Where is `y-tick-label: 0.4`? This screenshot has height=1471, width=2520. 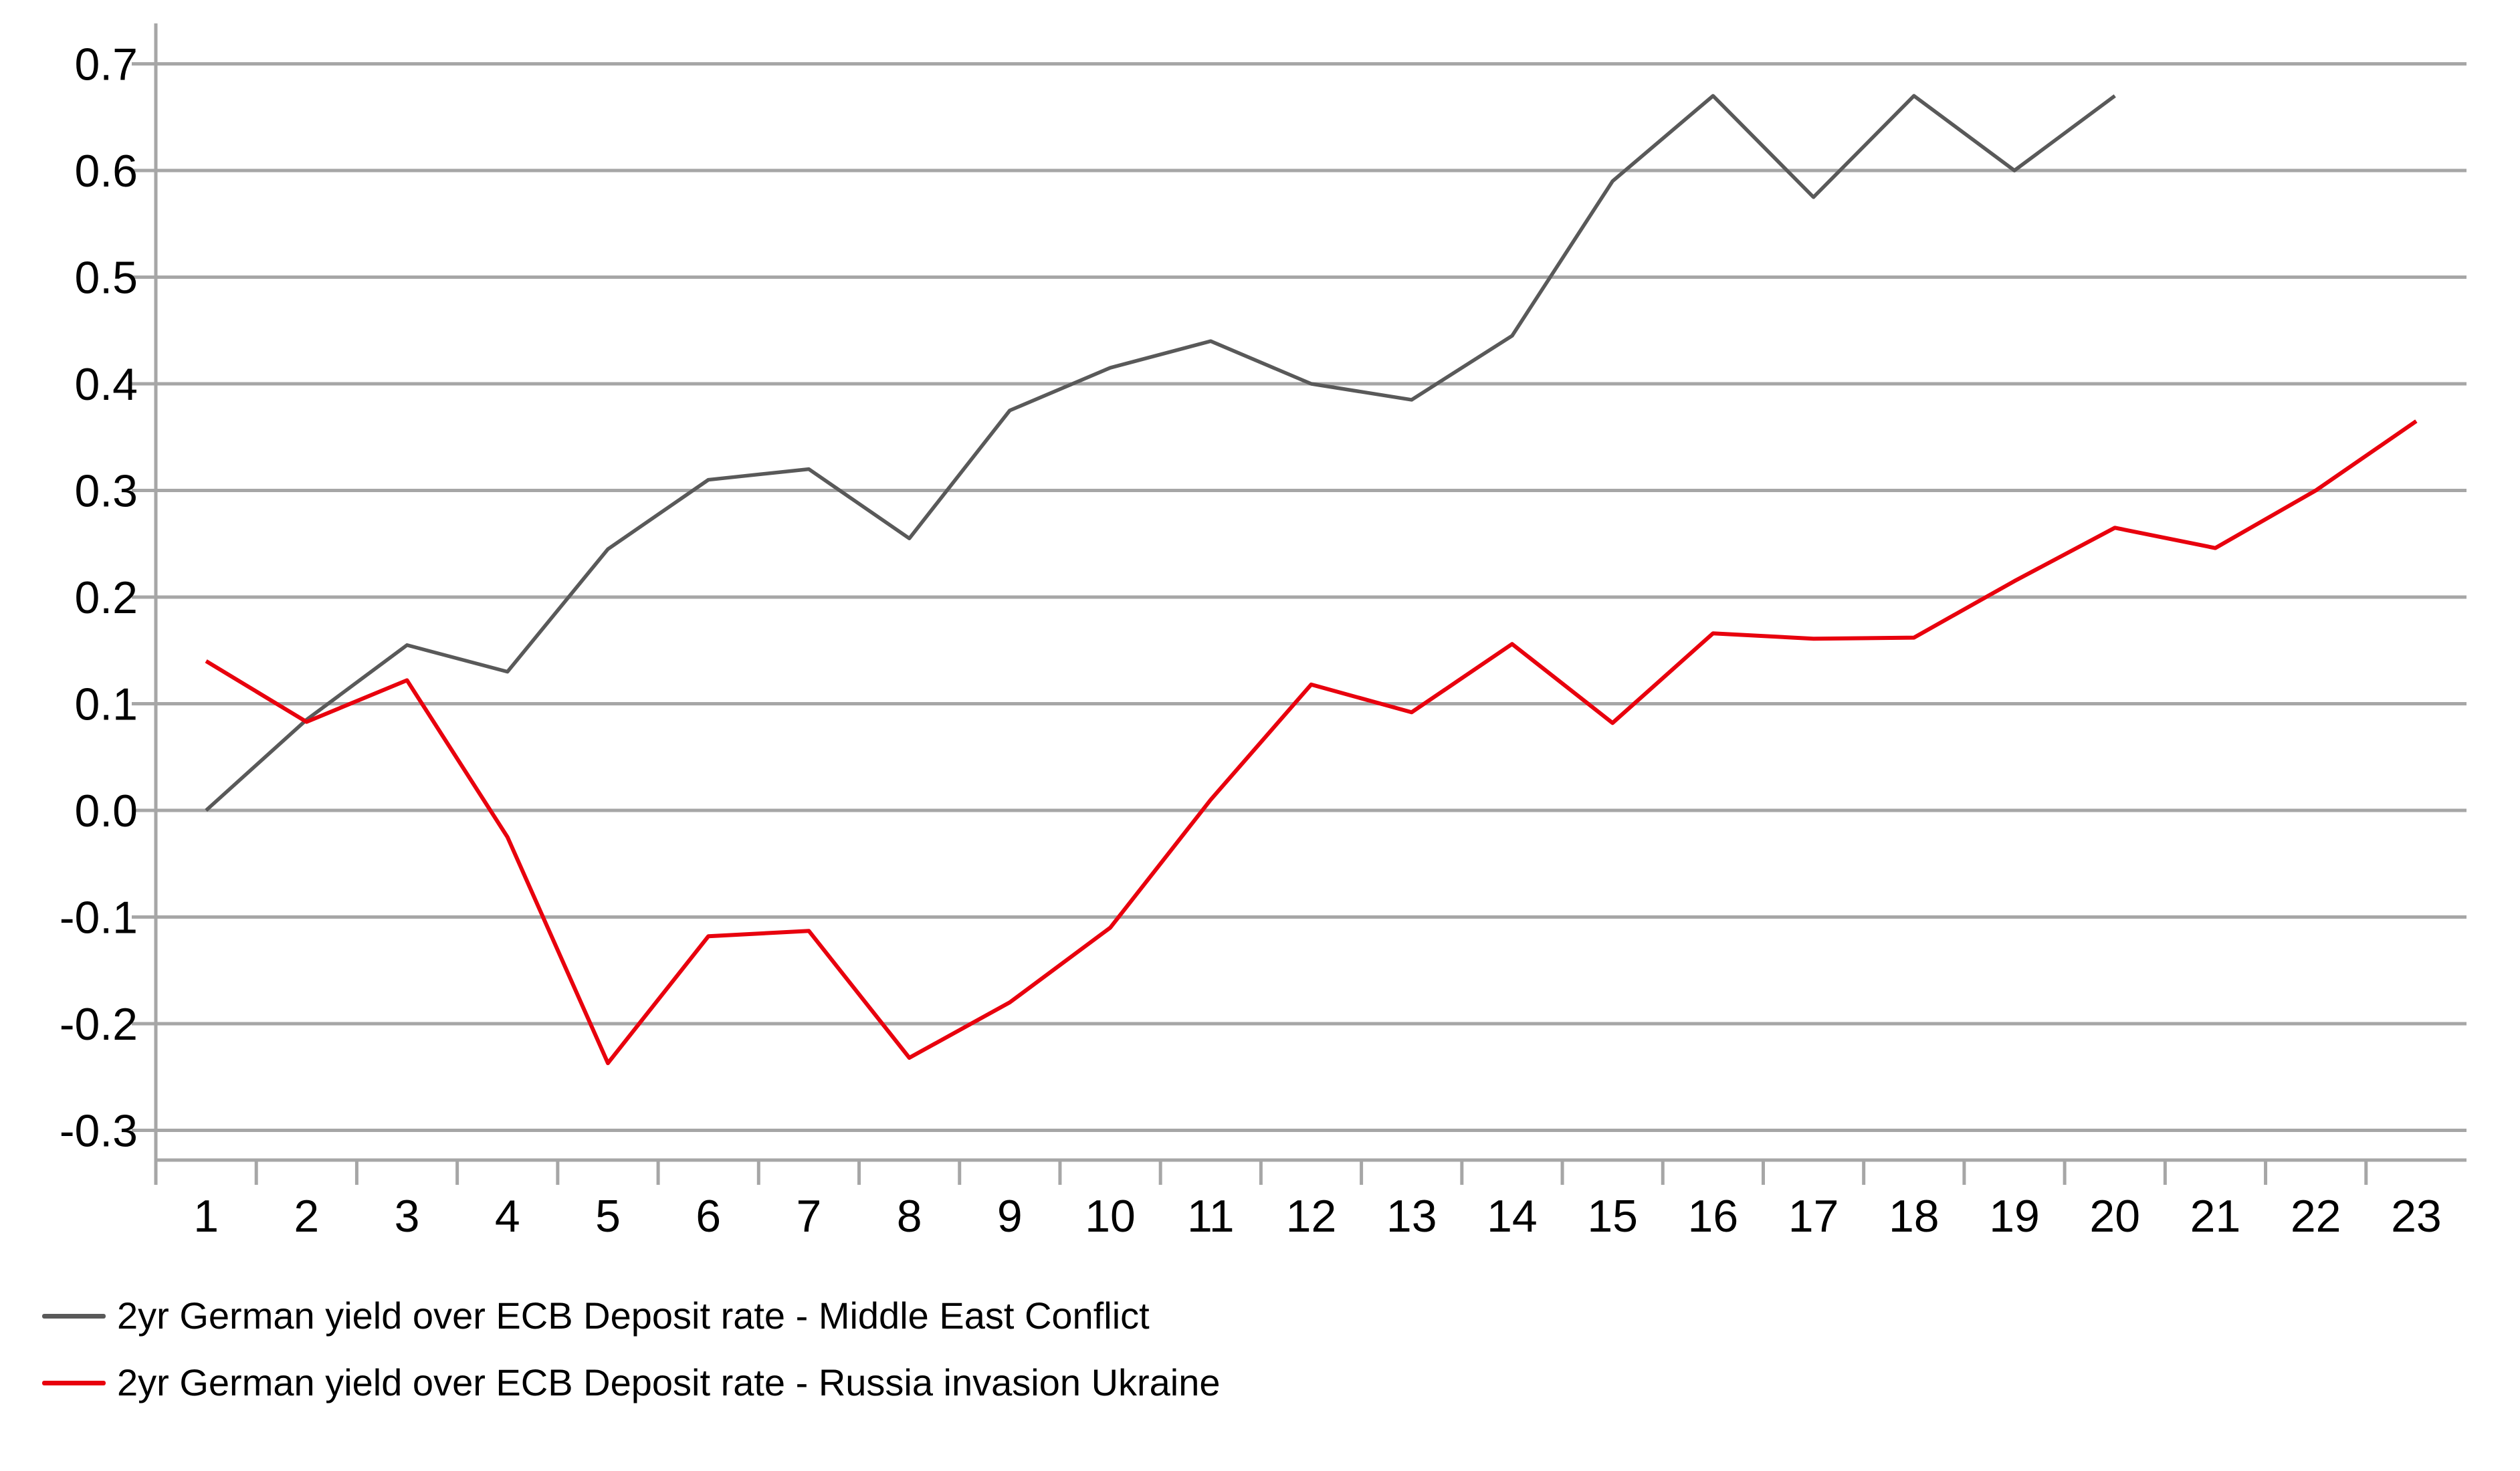 y-tick-label: 0.4 is located at coordinates (106, 384).